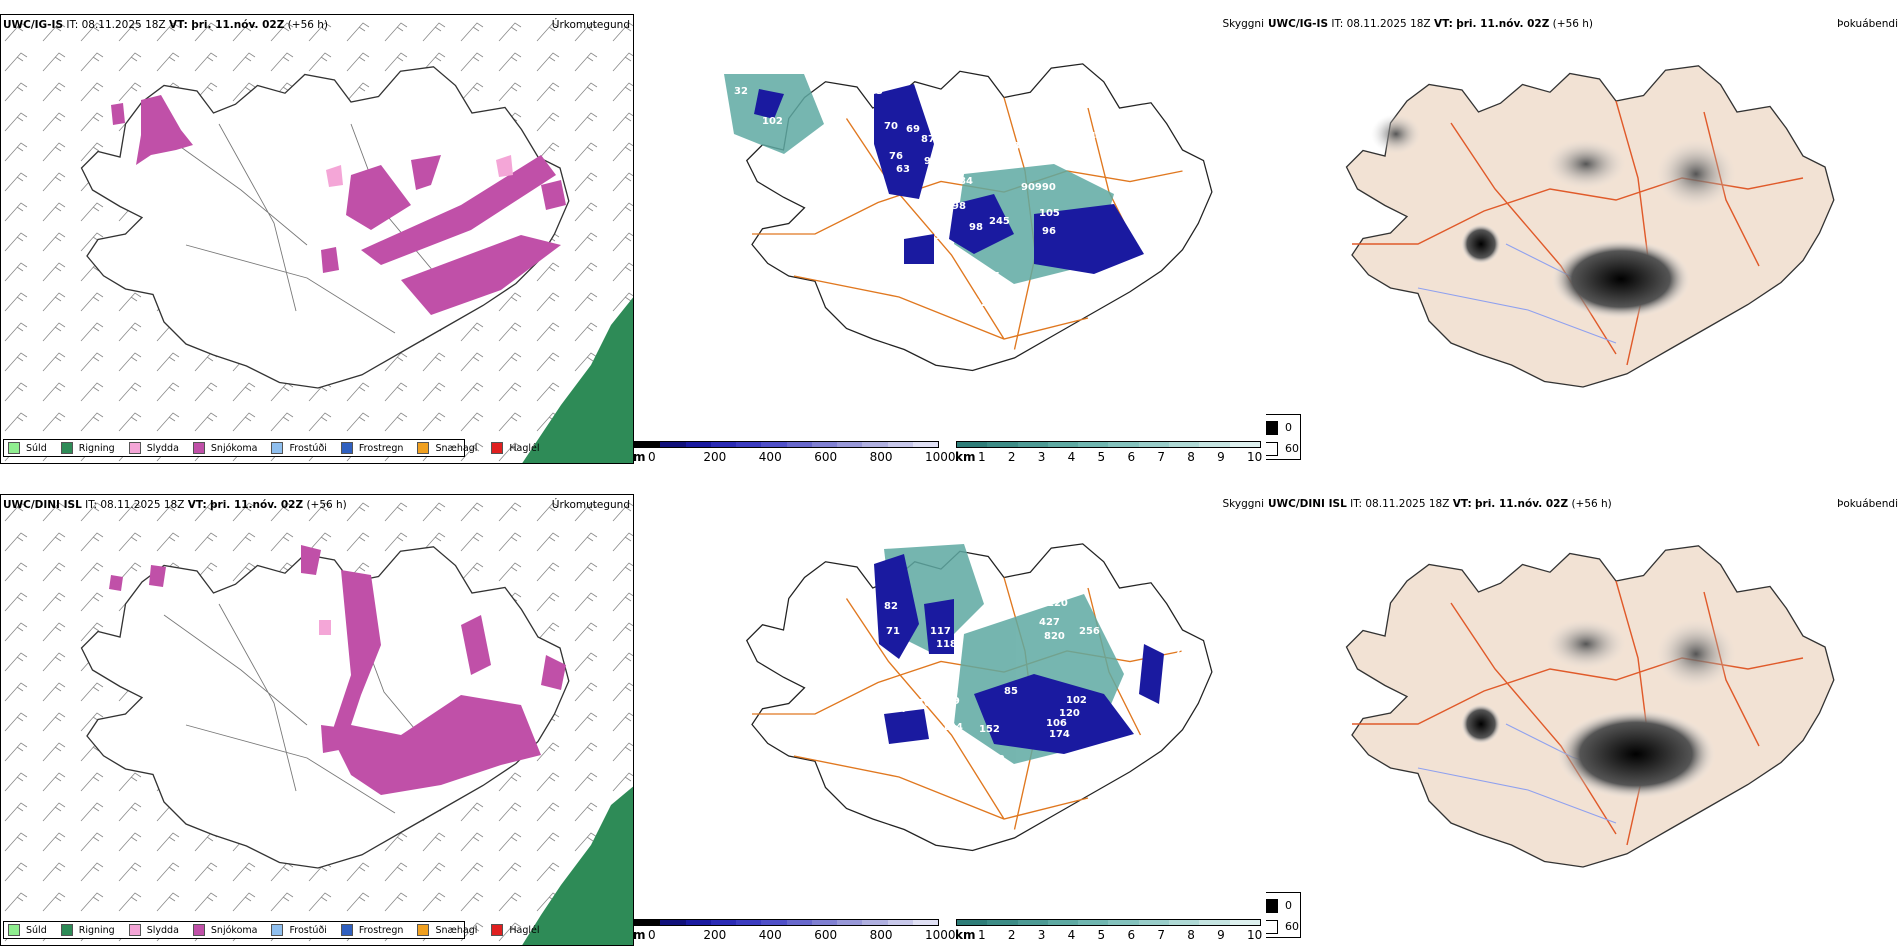 The height and width of the screenshot is (950, 1900). Describe the element at coordinates (1161, 457) in the screenshot. I see `colorbar-tick: 7` at that location.